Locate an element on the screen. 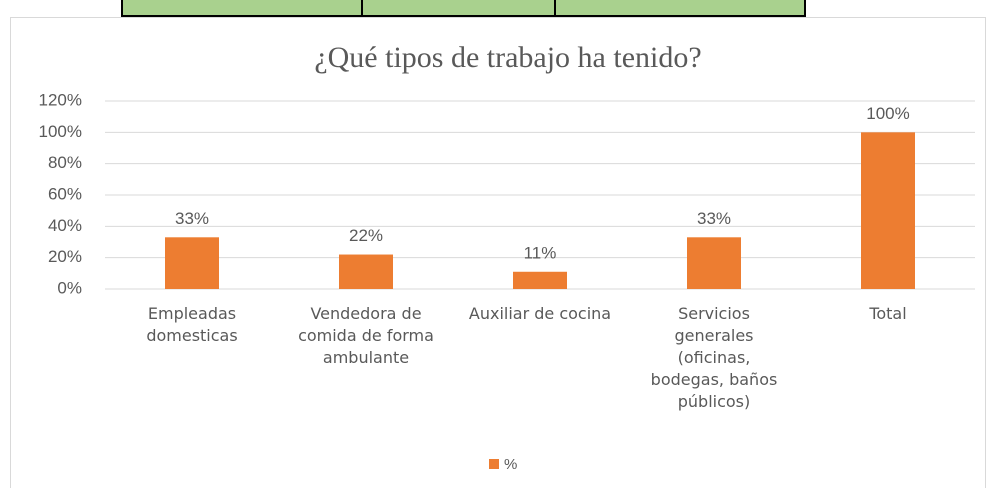 This screenshot has width=988, height=488. legend-label: % is located at coordinates (510, 464).